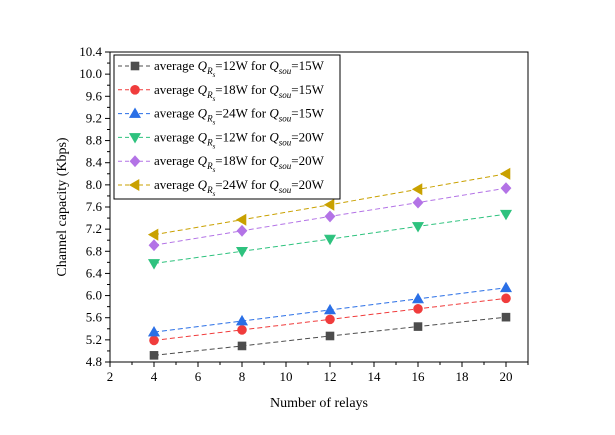 The height and width of the screenshot is (435, 615). Describe the element at coordinates (94, 272) in the screenshot. I see `y-tick-label: 6.4` at that location.